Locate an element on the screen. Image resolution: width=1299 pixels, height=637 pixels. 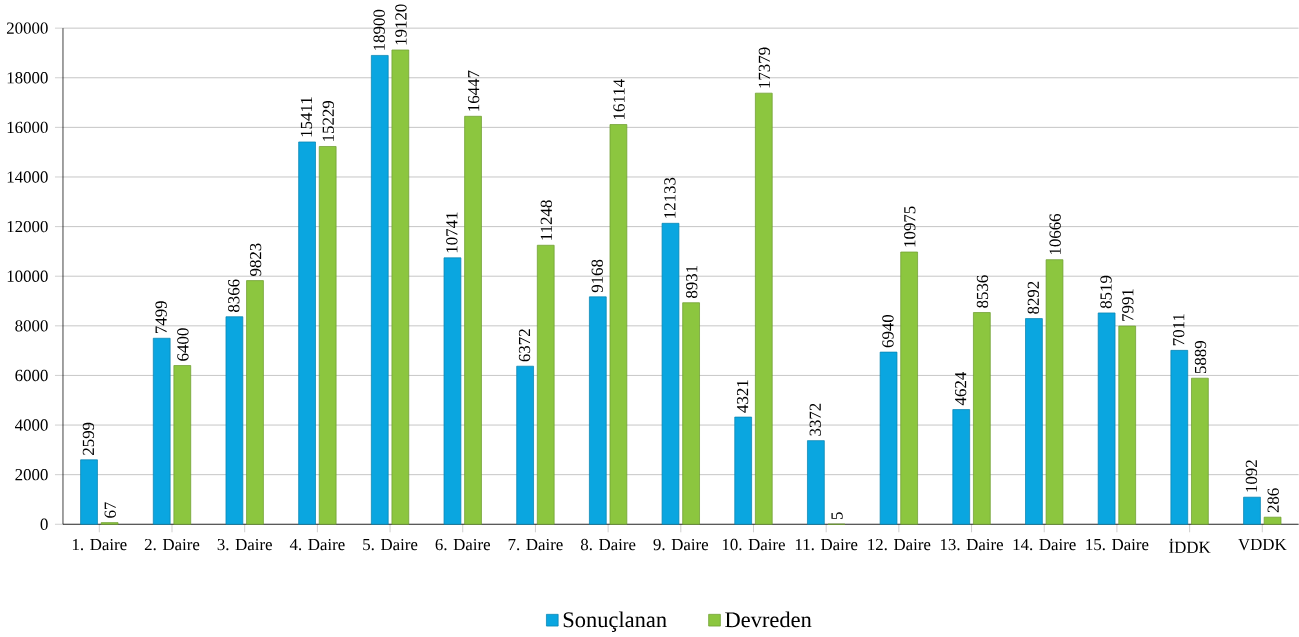
data-label: 7991 is located at coordinates (1128, 305).